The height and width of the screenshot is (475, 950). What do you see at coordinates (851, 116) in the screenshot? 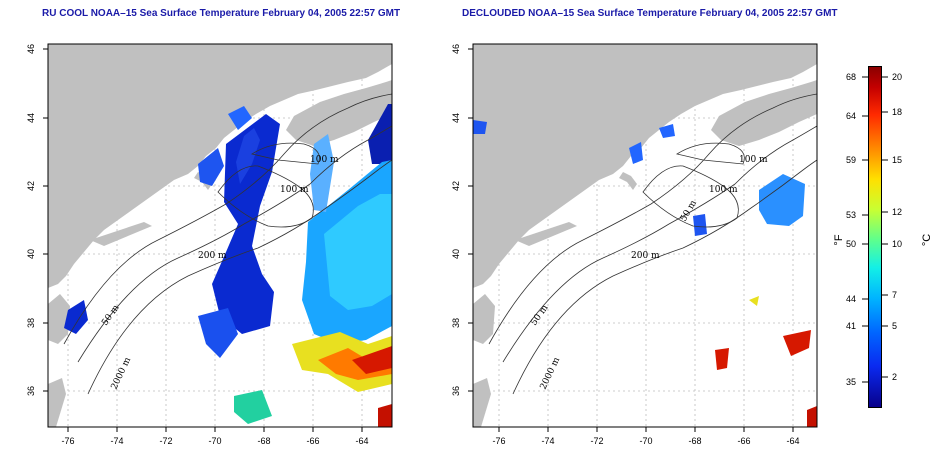
I see `fahrenheit-tick-label: 64` at bounding box center [851, 116].